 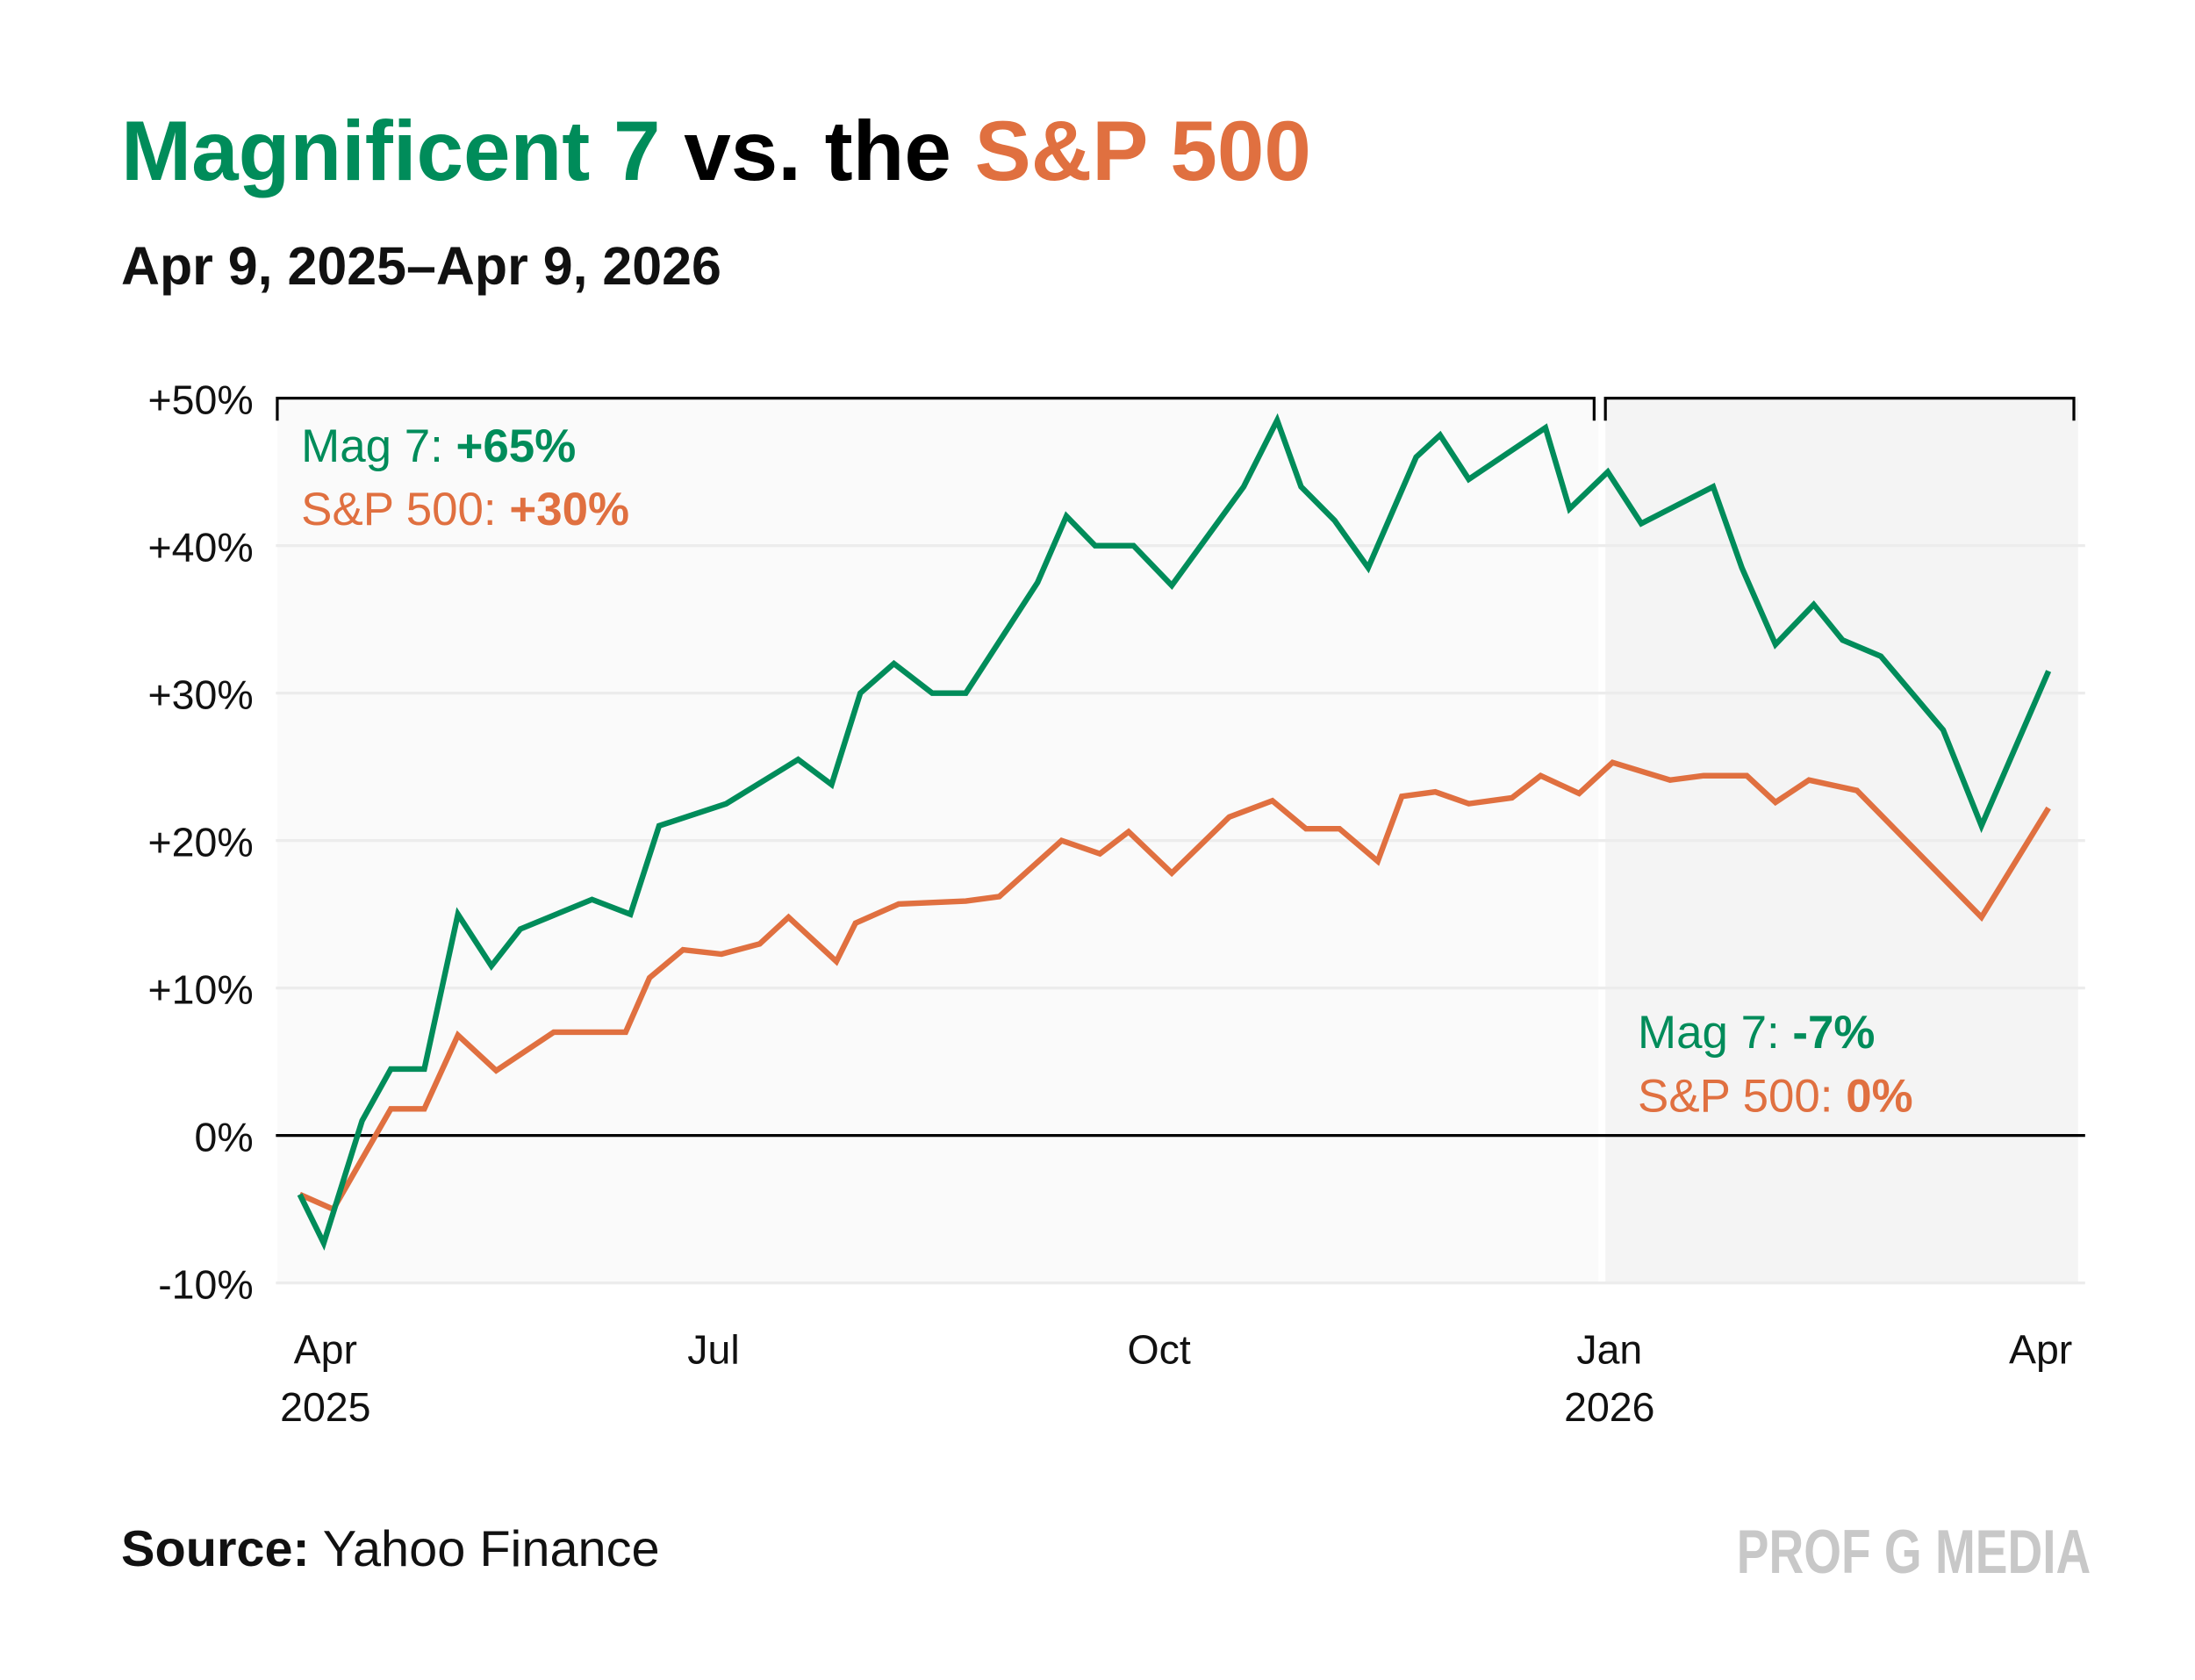 I want to click on y-tick-label: +20%, so click(x=201, y=842).